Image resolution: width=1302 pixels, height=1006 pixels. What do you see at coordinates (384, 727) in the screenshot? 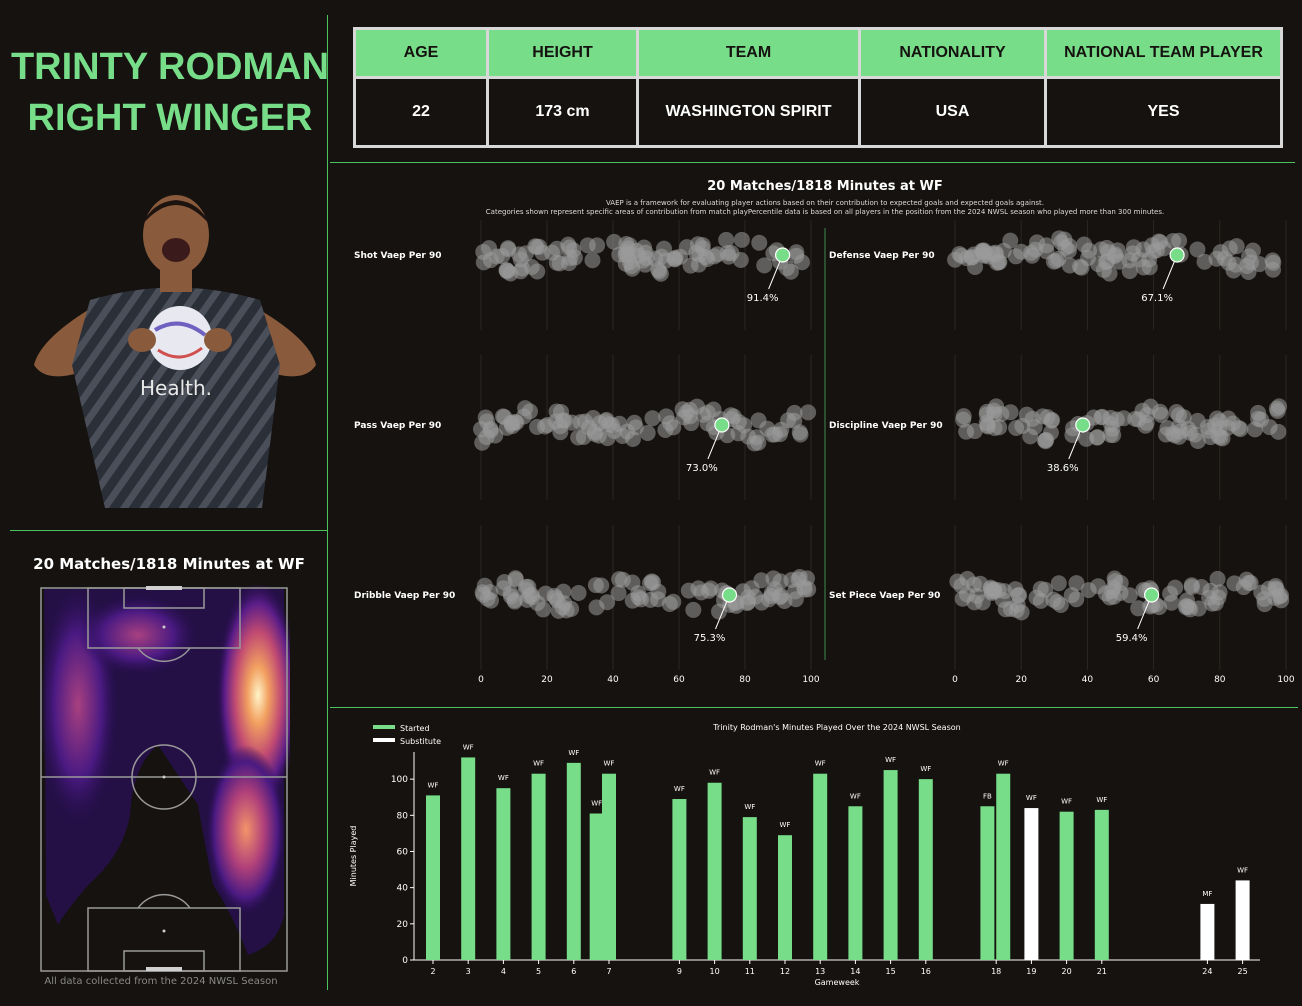
I see `legend-swatch` at bounding box center [384, 727].